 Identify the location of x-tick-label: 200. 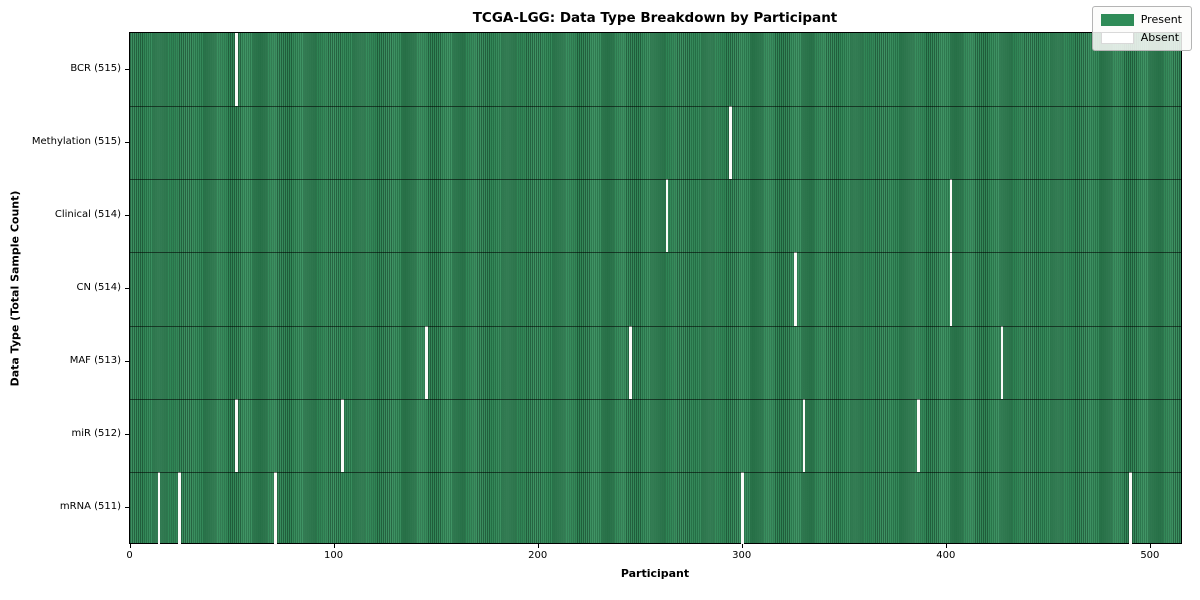
(538, 555).